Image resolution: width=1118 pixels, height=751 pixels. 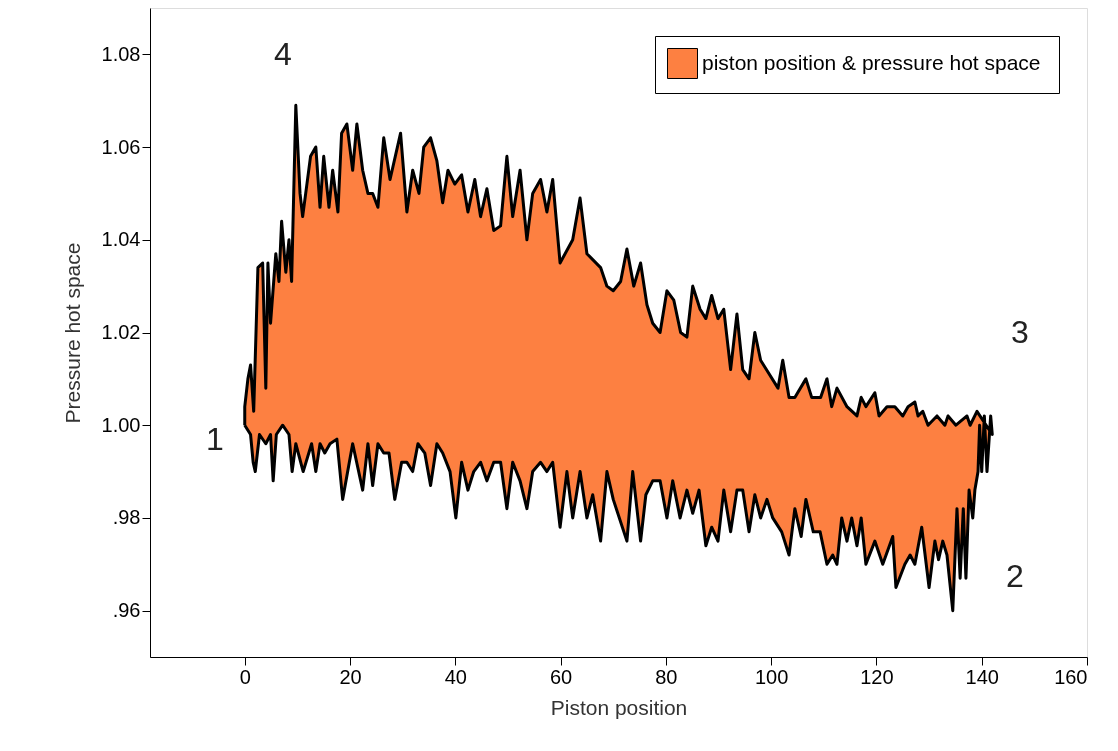 What do you see at coordinates (561, 676) in the screenshot?
I see `x-tick-label: 60` at bounding box center [561, 676].